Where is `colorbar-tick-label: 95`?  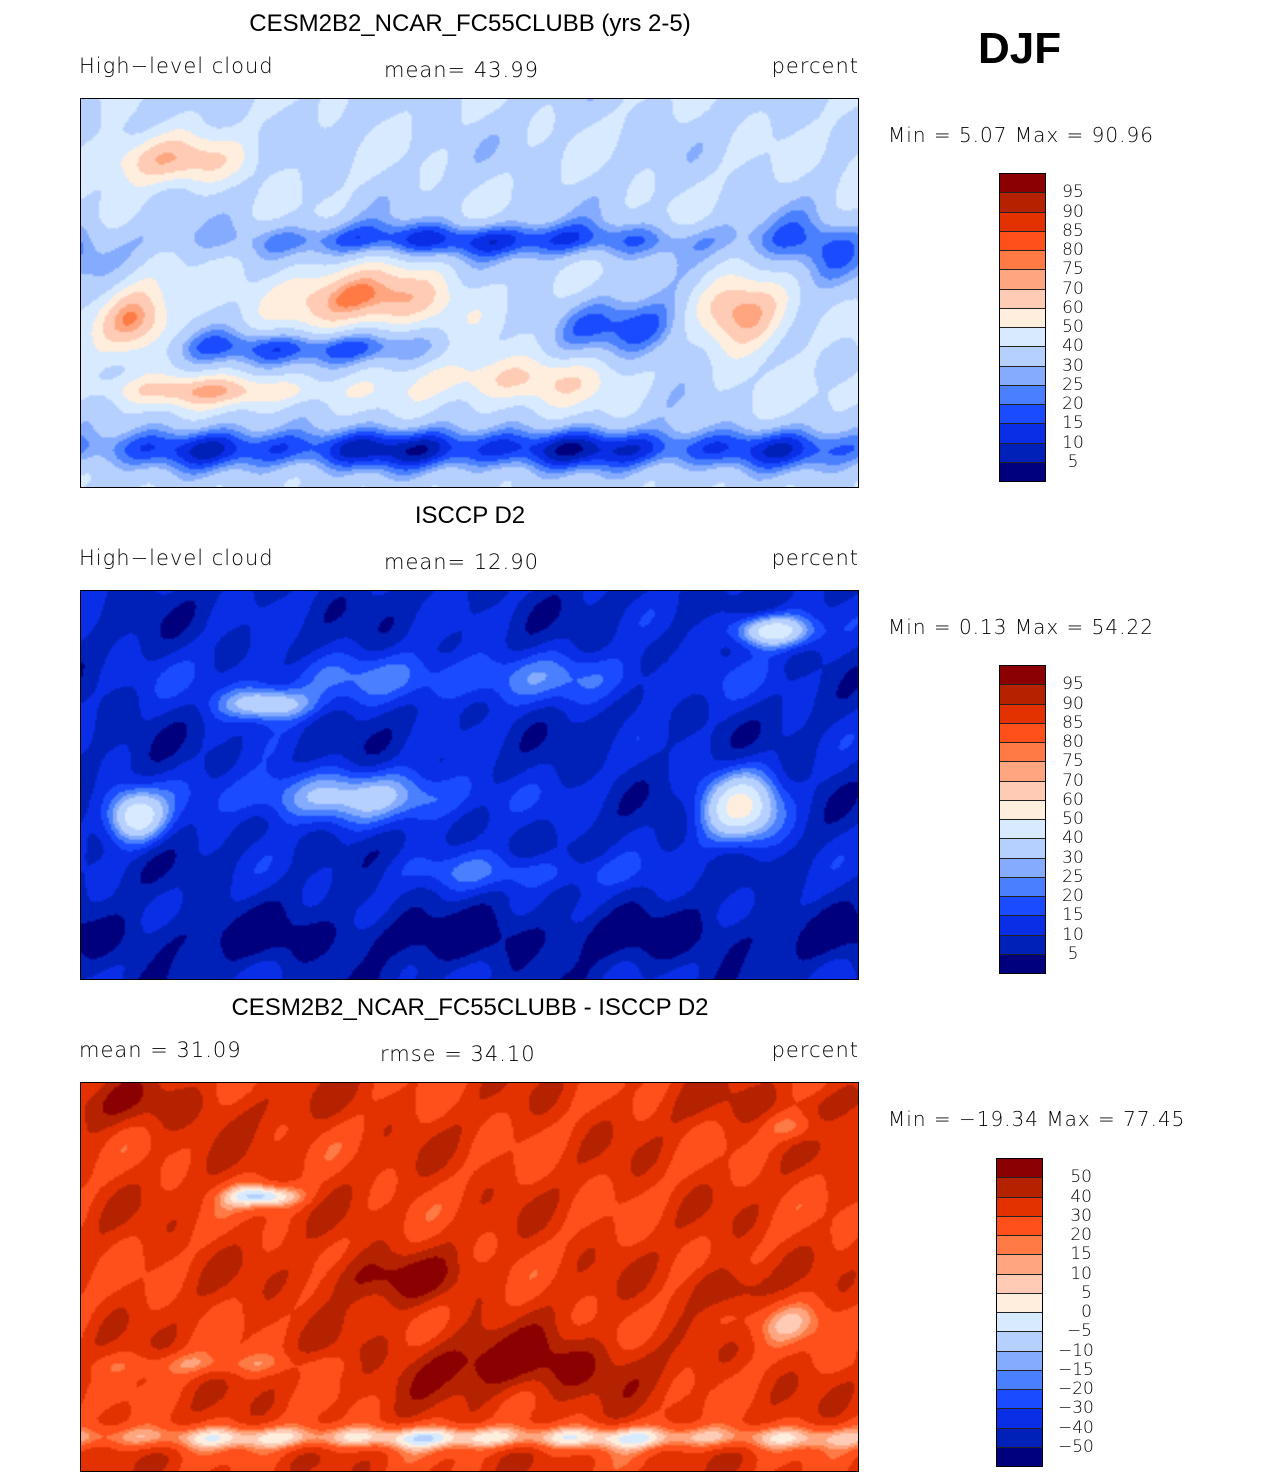
colorbar-tick-label: 95 is located at coordinates (1073, 192).